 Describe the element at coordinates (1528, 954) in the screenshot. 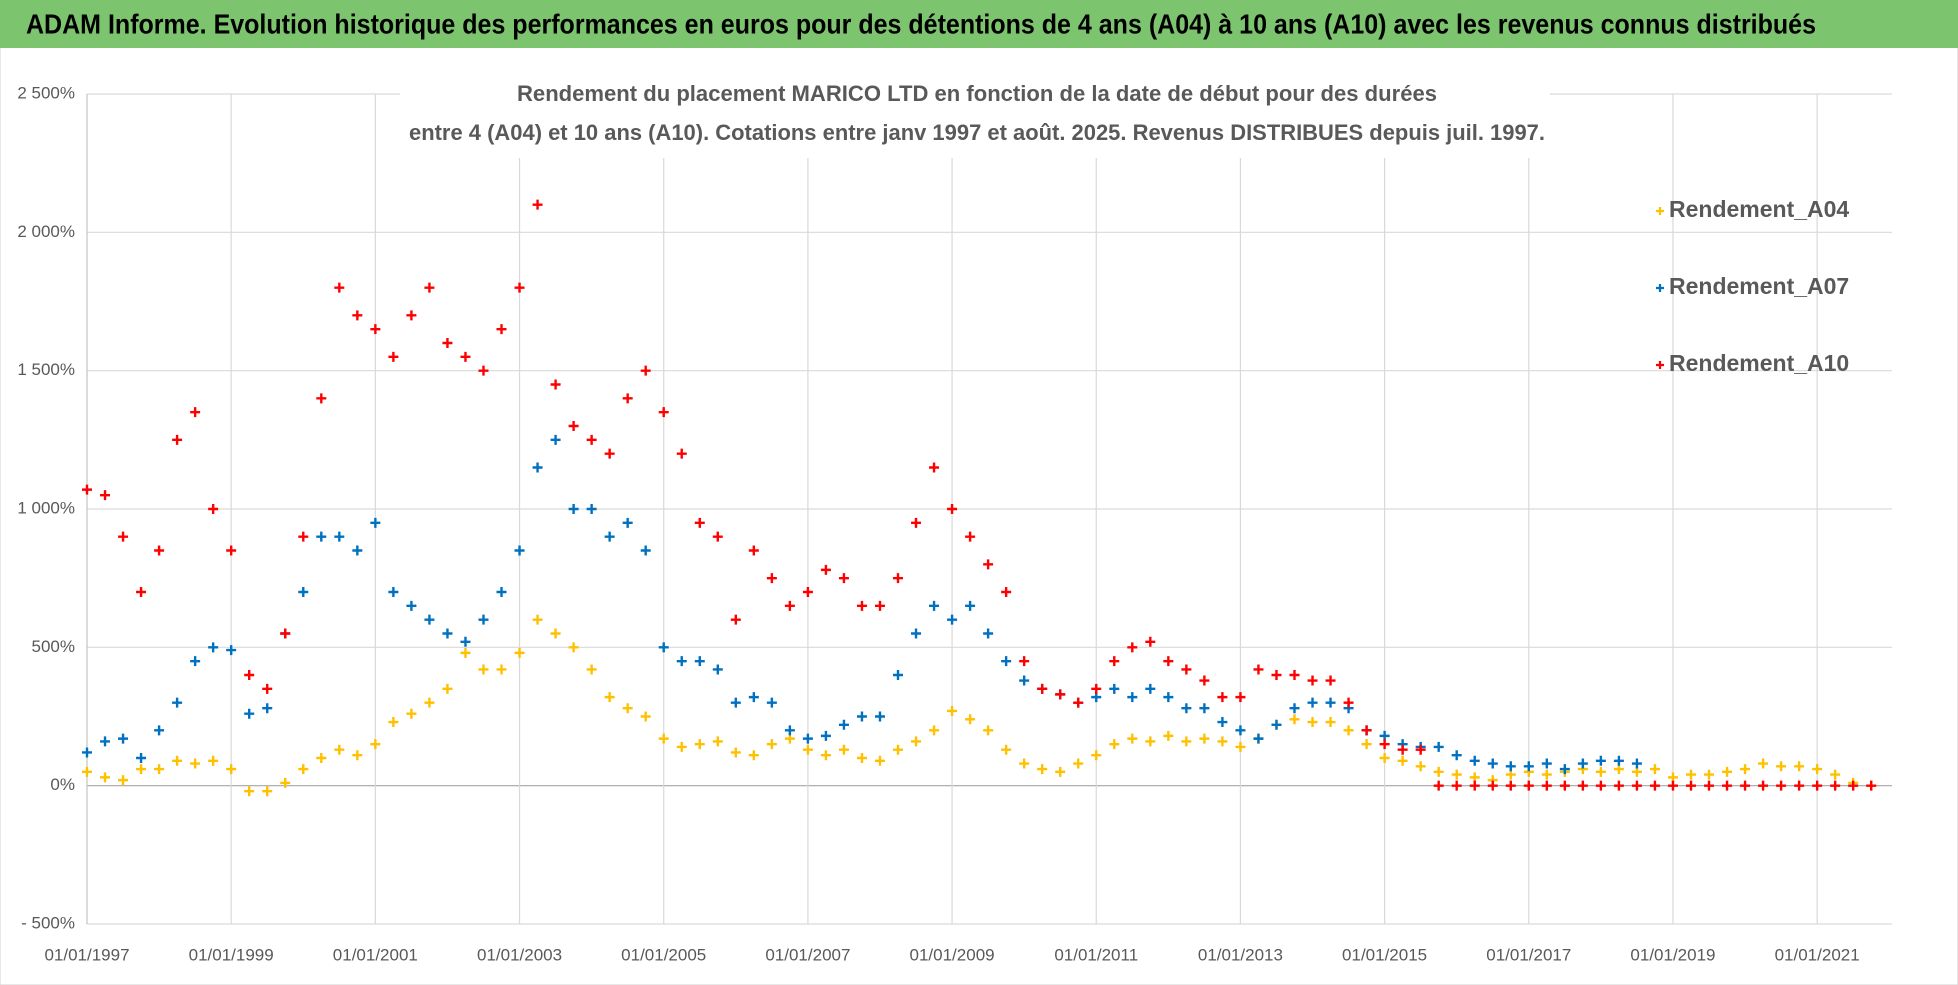

I see `x-tick-label: 01/01/2017` at that location.